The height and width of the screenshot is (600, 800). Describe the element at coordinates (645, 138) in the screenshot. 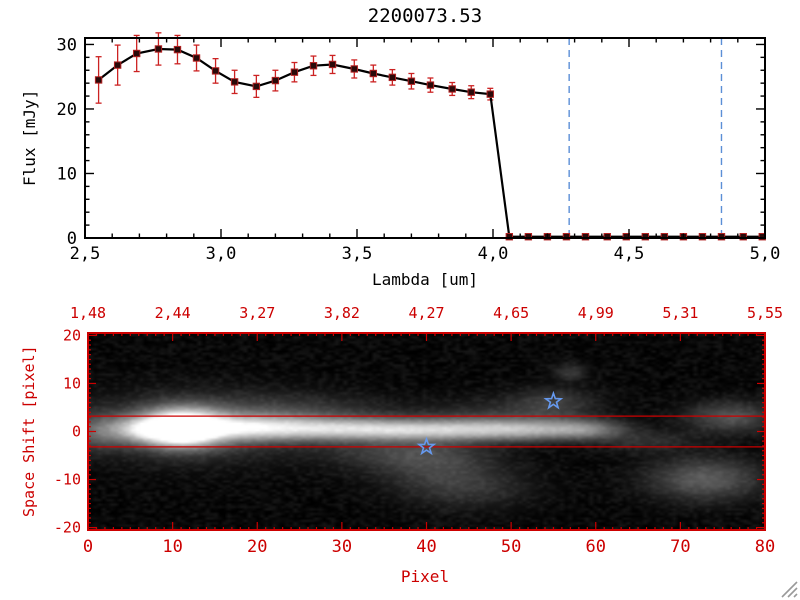

I see `cutoff-vlines` at that location.